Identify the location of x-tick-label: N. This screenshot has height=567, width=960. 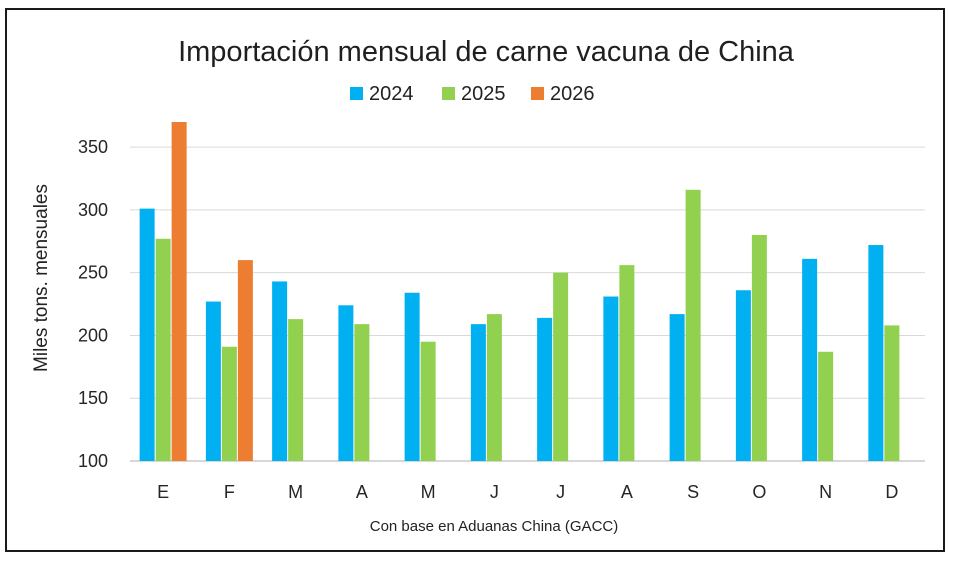
(825, 492).